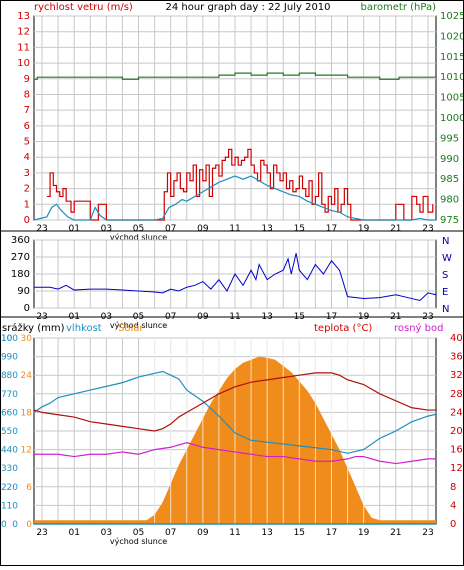 The width and height of the screenshot is (464, 570). I want to click on p1-left-tick-label: 11, so click(23, 47).